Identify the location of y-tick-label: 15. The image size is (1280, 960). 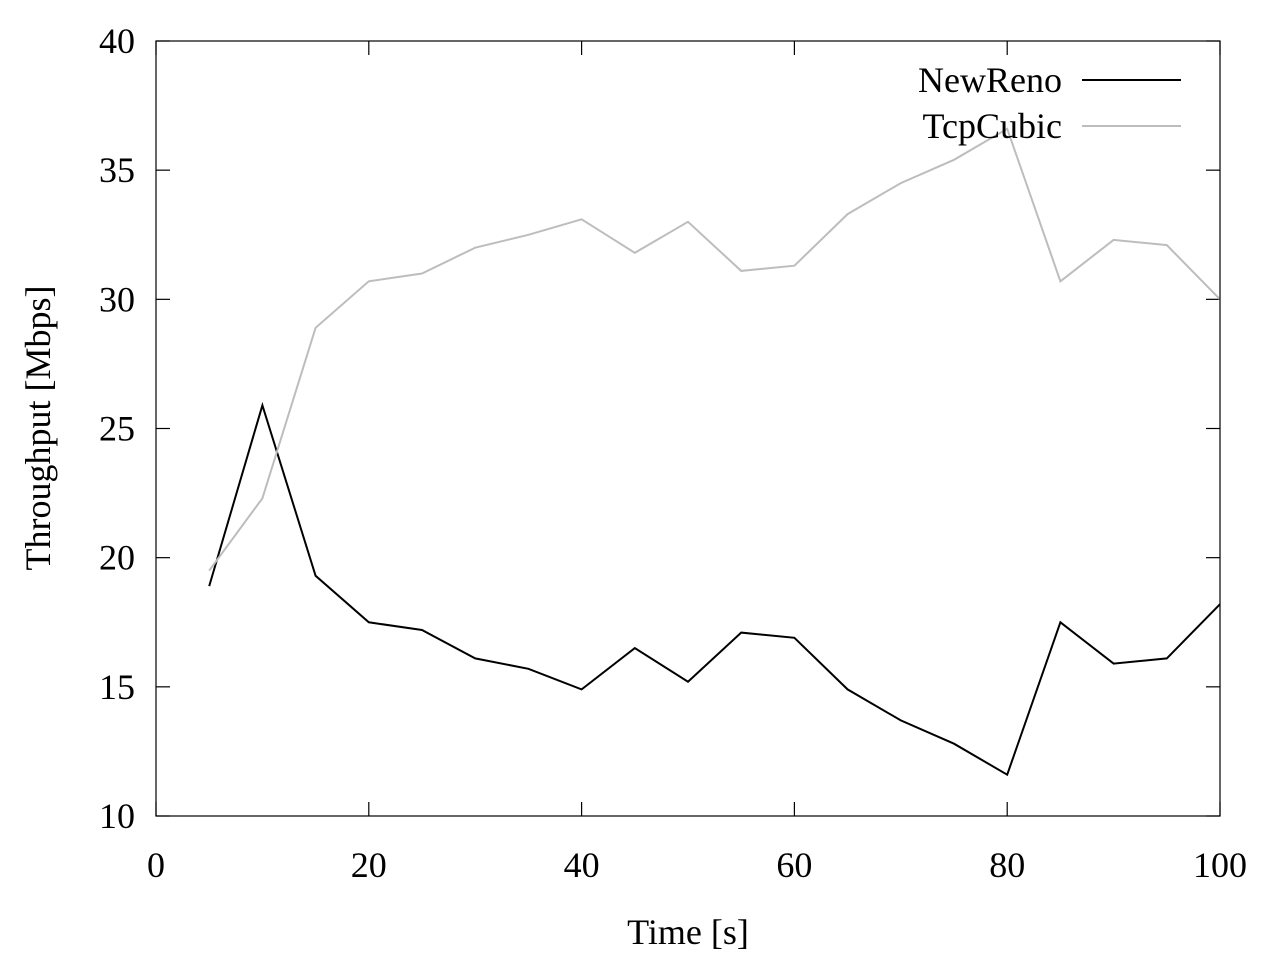
(117, 687).